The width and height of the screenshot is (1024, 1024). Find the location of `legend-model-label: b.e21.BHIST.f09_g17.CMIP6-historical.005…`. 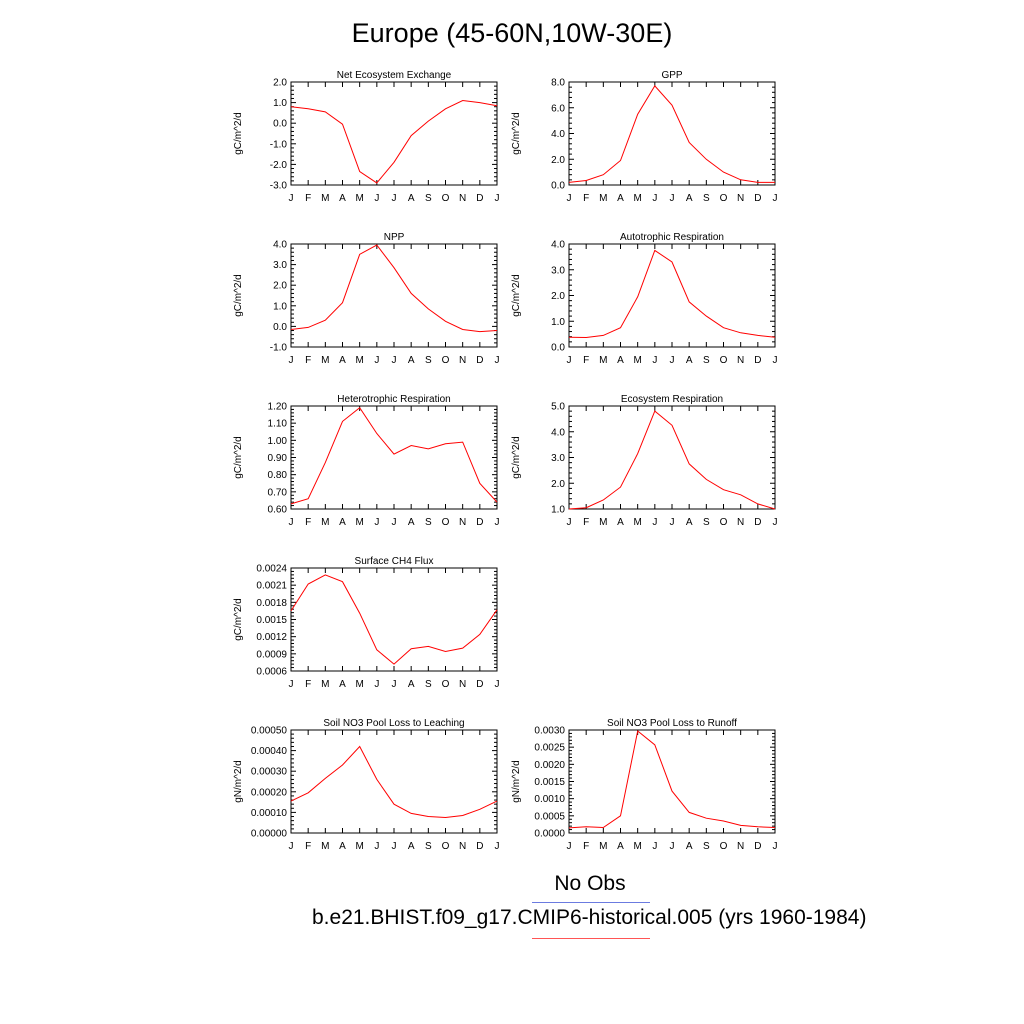

legend-model-label: b.e21.BHIST.f09_g17.CMIP6-historical.005… is located at coordinates (589, 917).